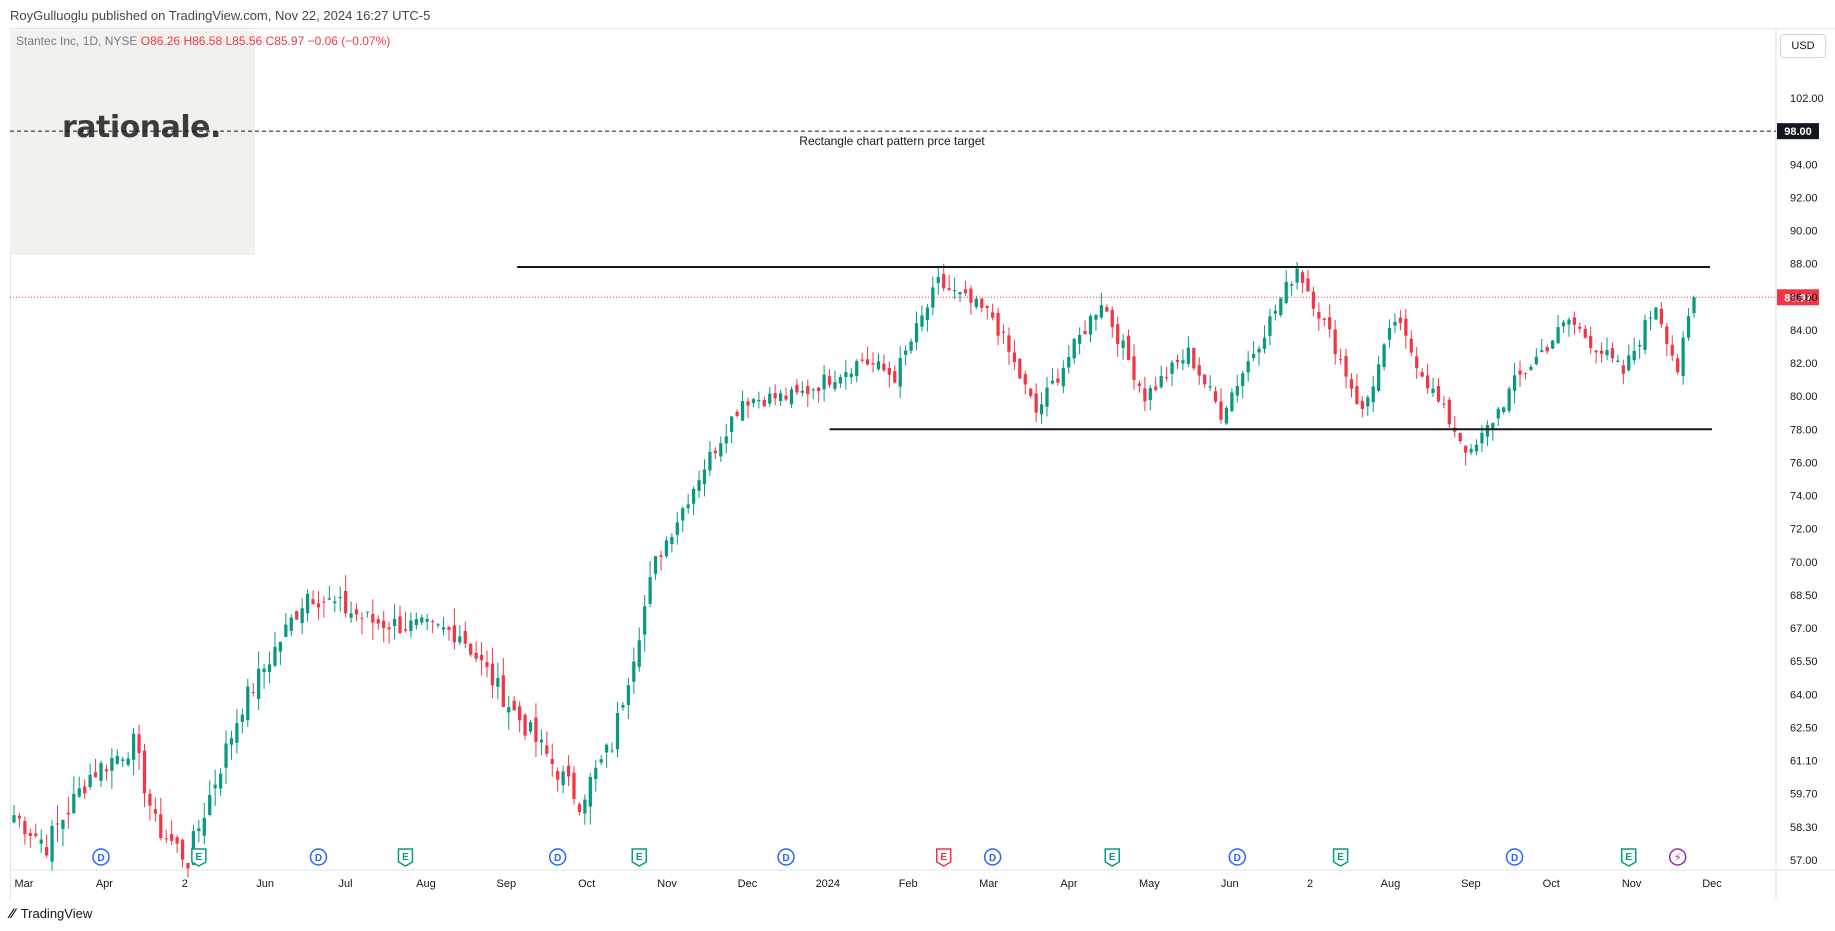 Image resolution: width=1835 pixels, height=931 pixels. I want to click on currency-button: USD, so click(1803, 46).